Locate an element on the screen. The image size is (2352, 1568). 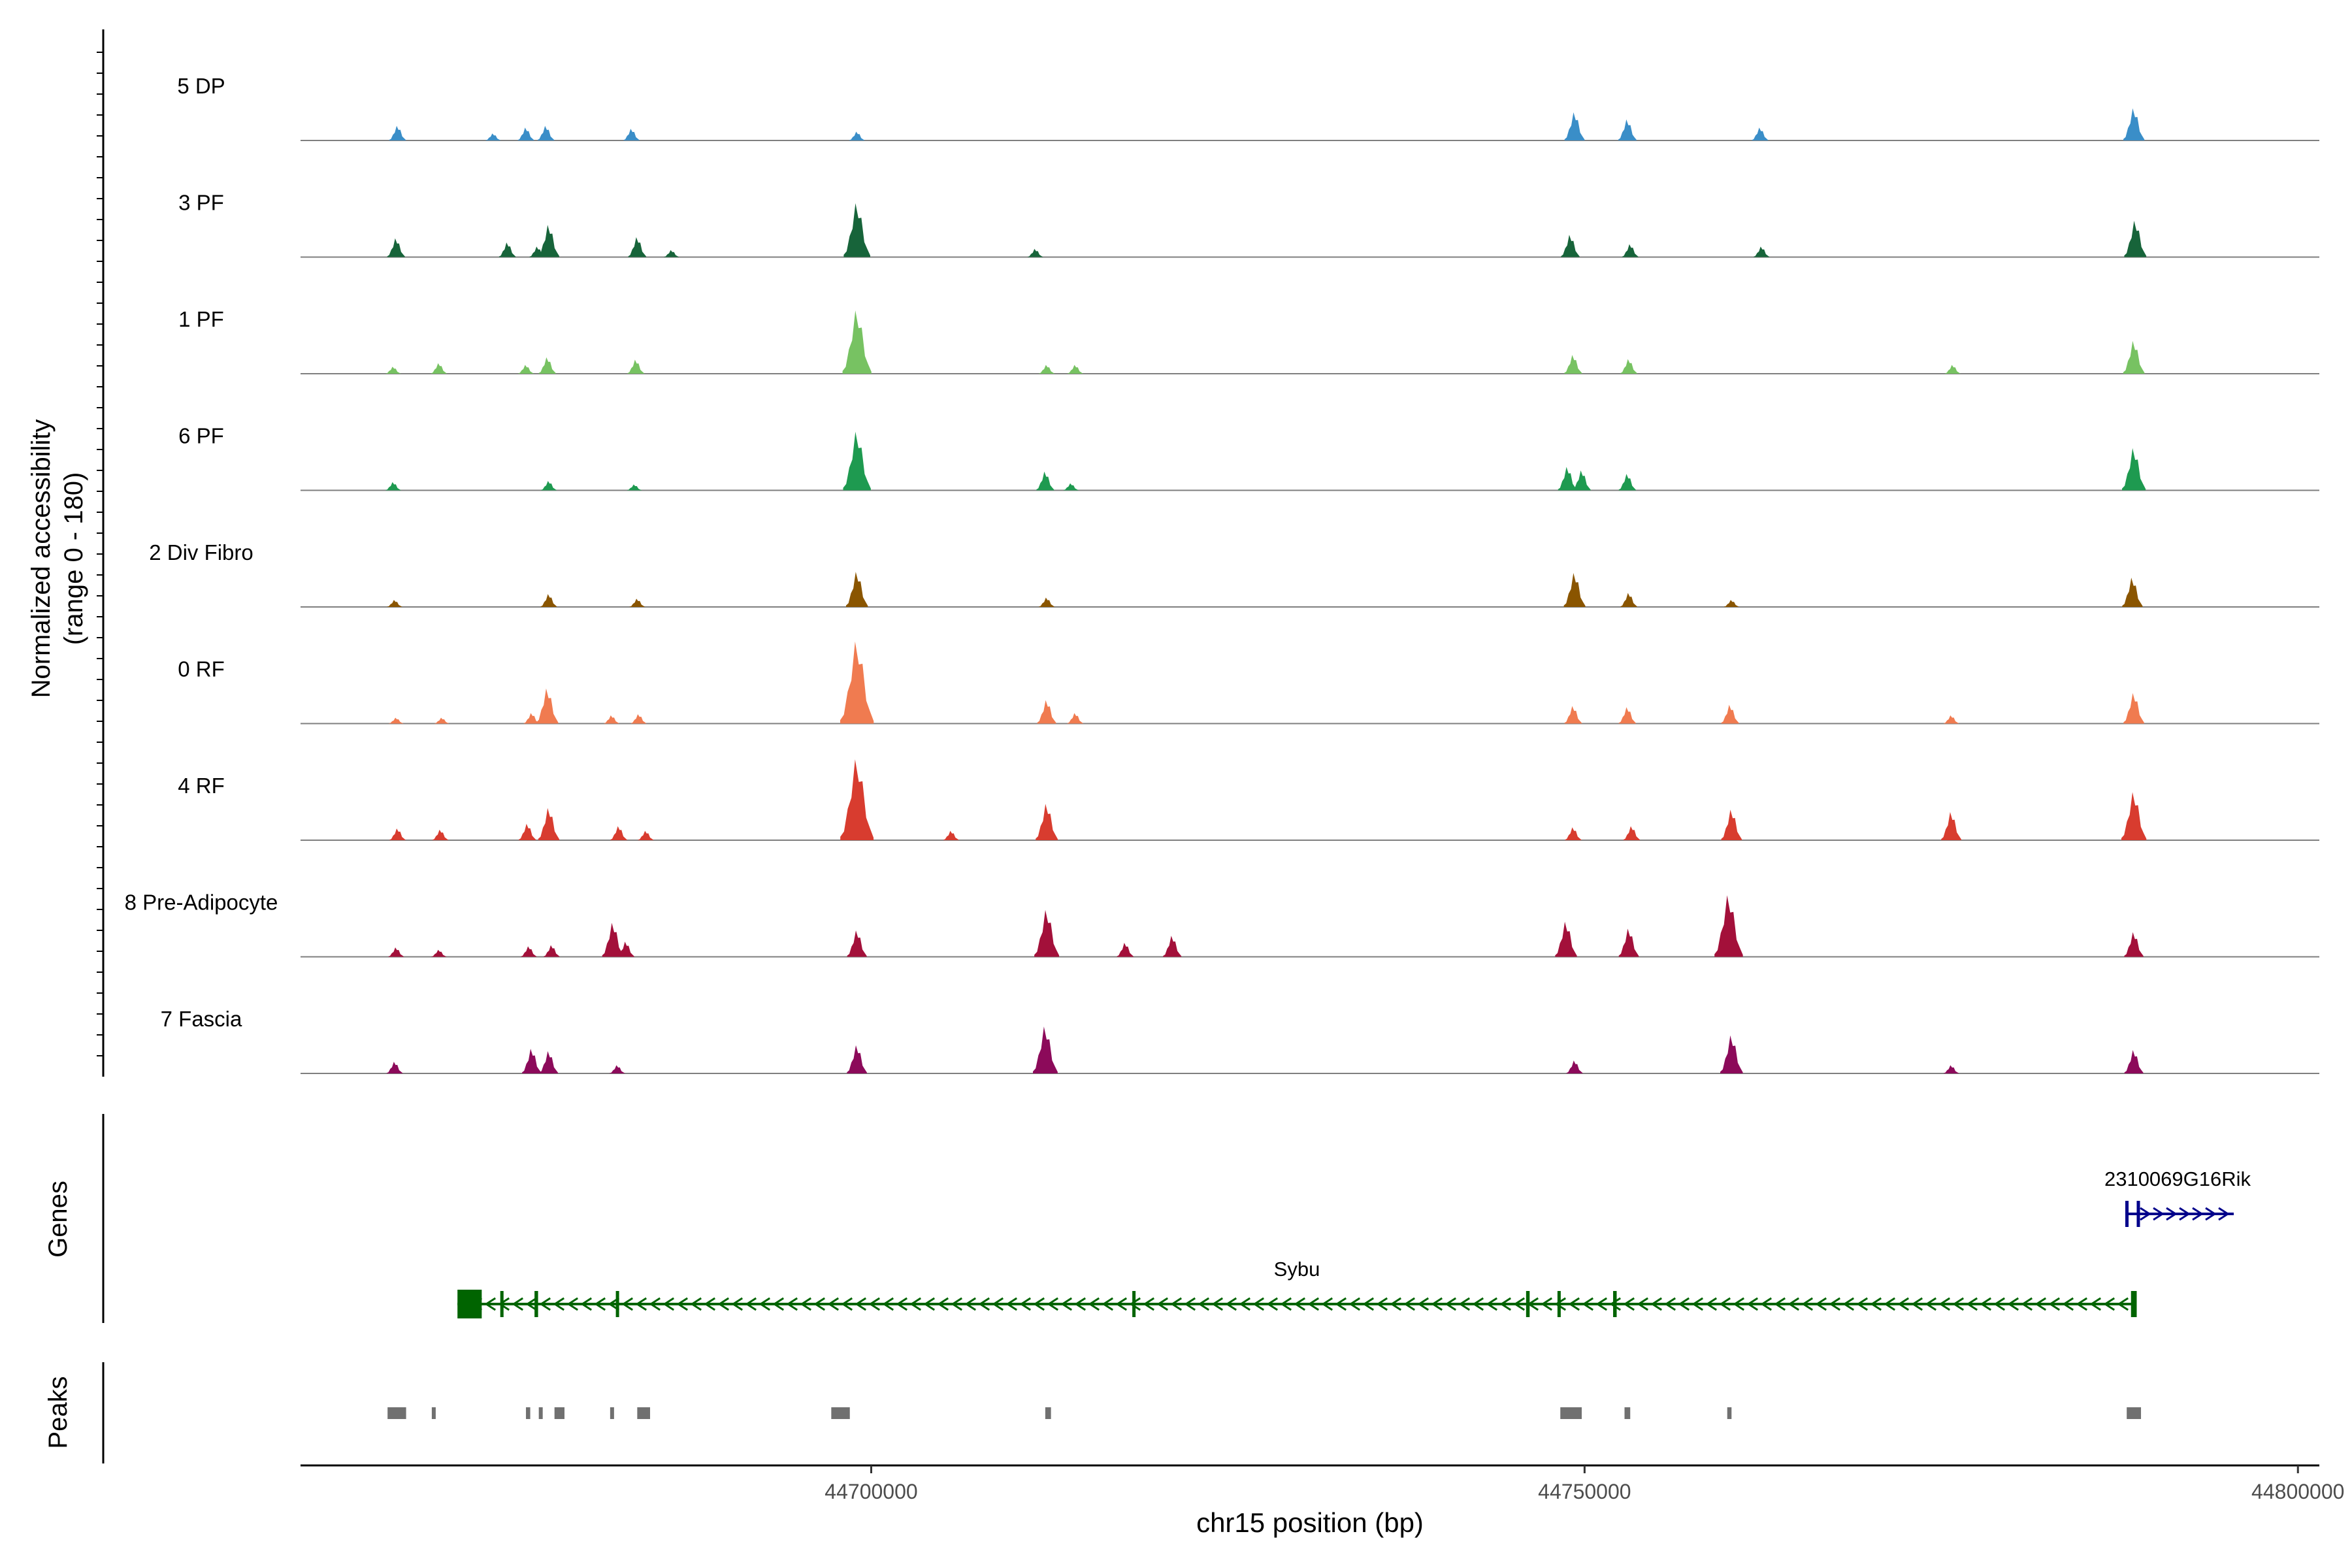
y-axis-title: Normalized accessibility is located at coordinates (41, 558).